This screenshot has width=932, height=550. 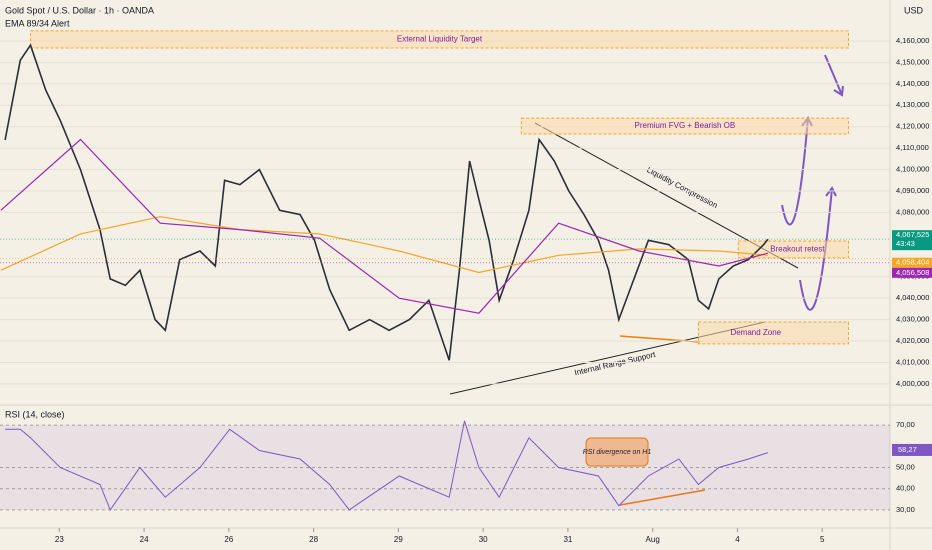 I want to click on zone-label: External Liquidity Target, so click(x=440, y=39).